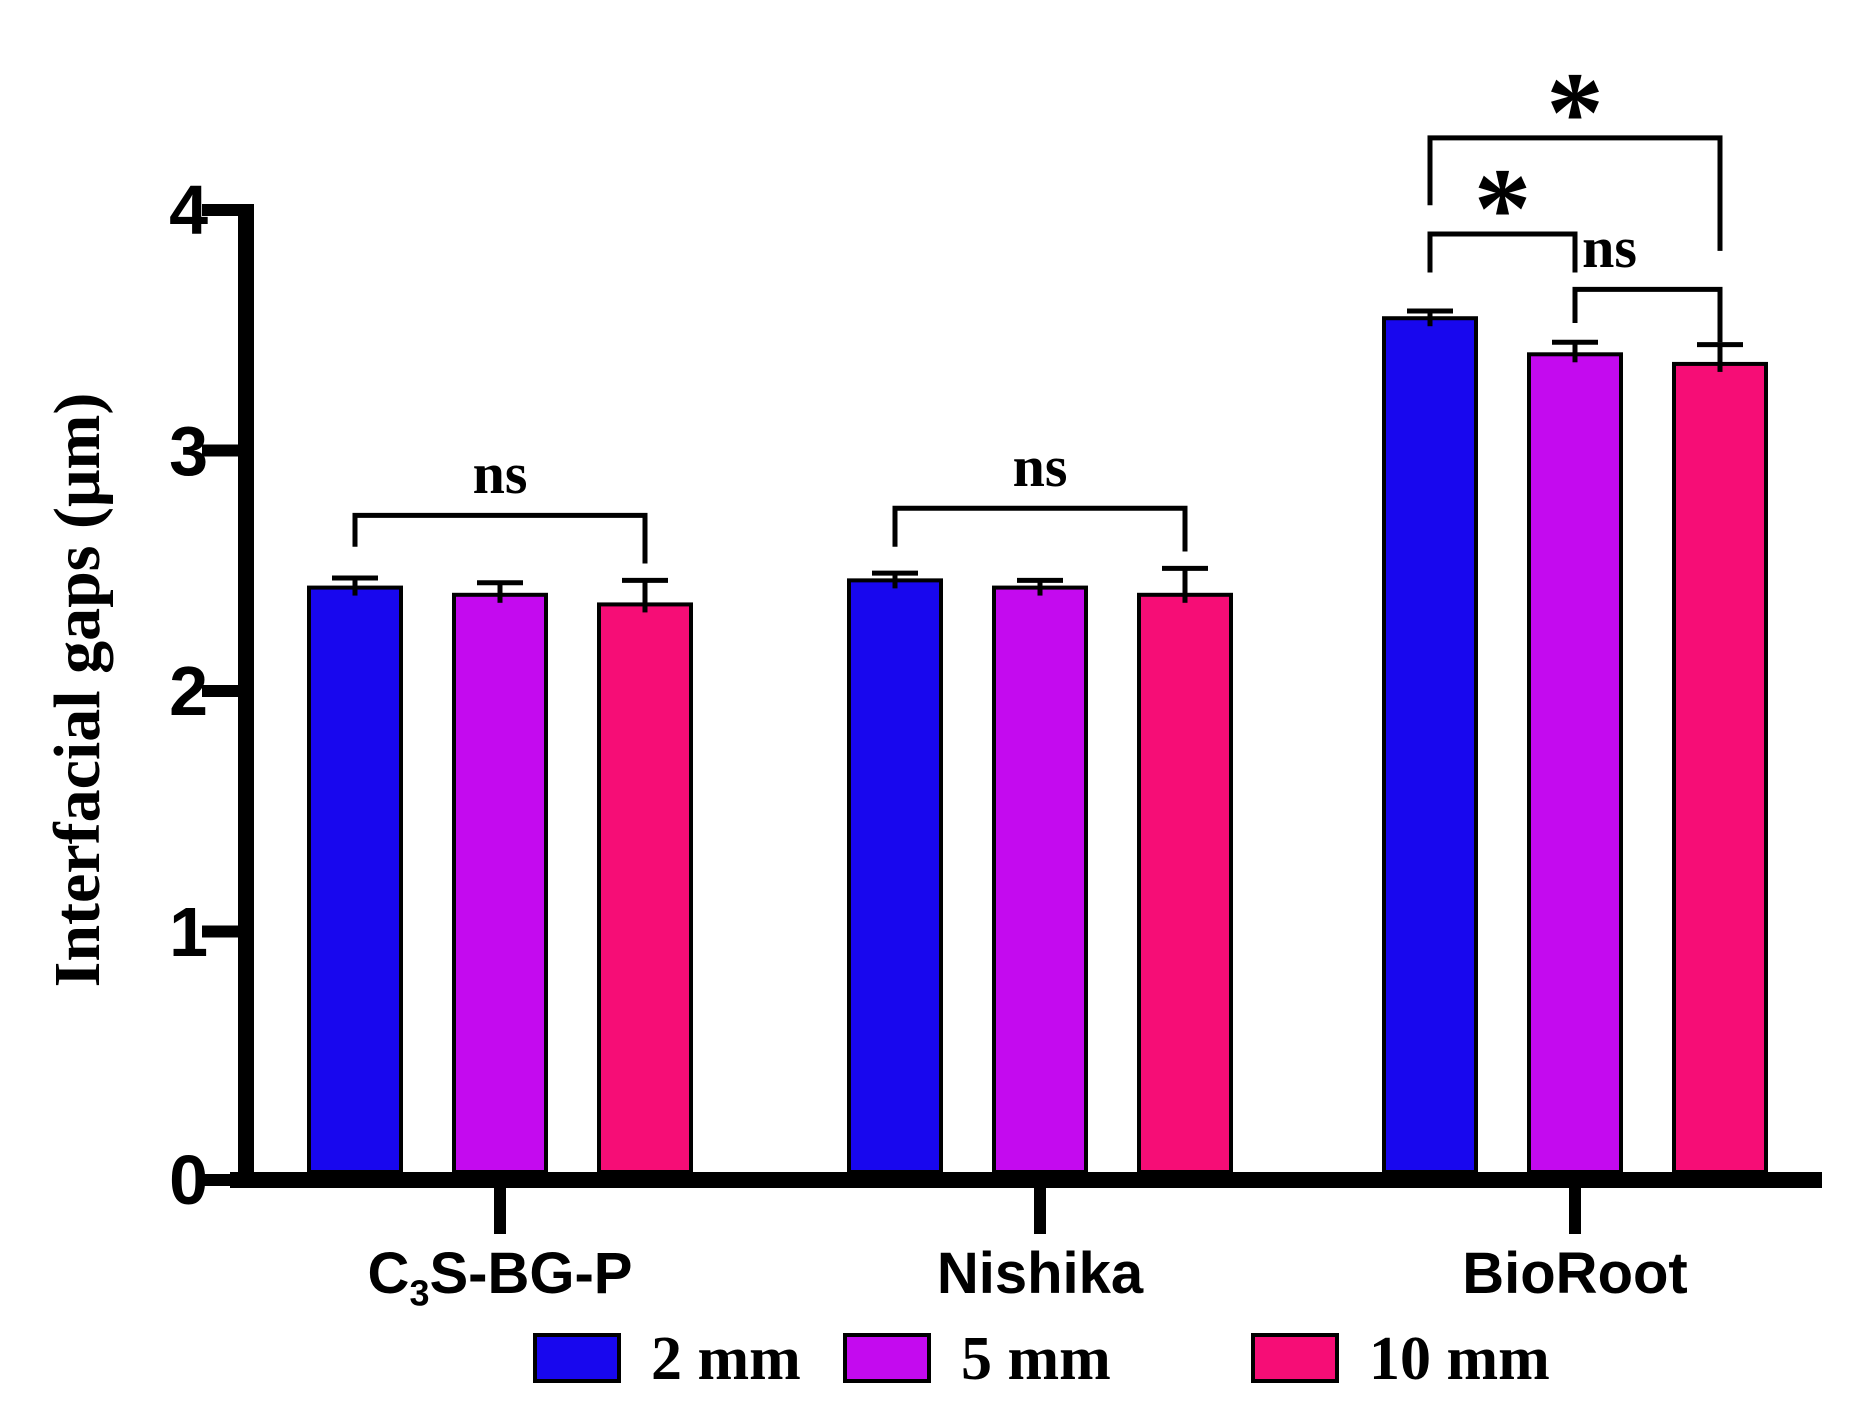  I want to click on x-tick-C3S-BG-P, so click(500, 1211).